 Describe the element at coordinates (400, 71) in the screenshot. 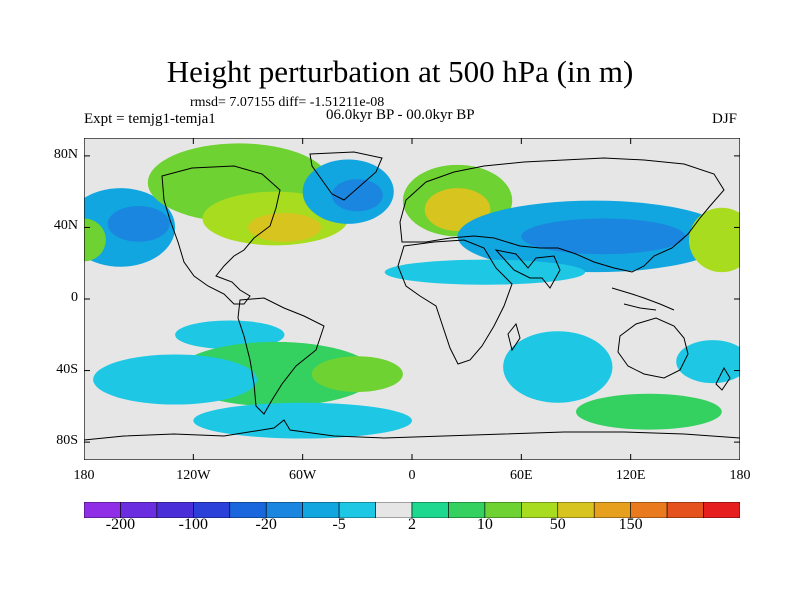

I see `chart-title: Height perturbation at 500 hPa (in m)` at that location.